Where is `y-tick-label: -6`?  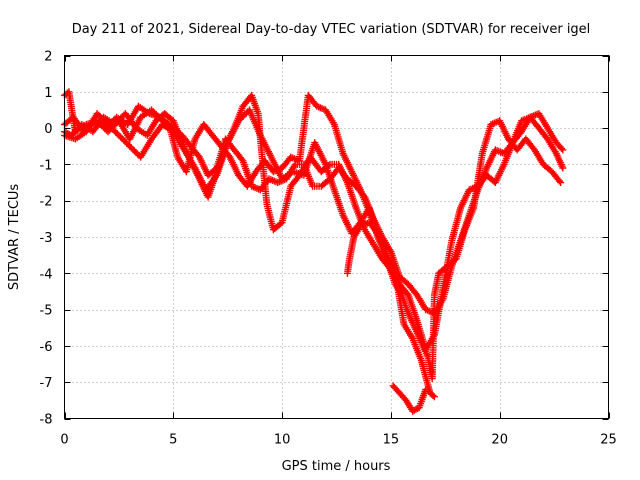 y-tick-label: -6 is located at coordinates (46, 347).